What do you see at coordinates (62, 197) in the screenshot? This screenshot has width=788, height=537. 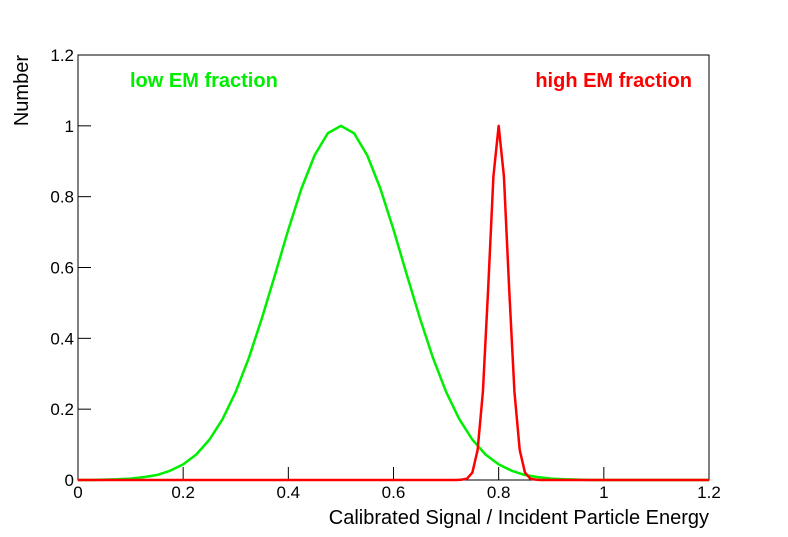 I see `y-tick-label: 0.8` at bounding box center [62, 197].